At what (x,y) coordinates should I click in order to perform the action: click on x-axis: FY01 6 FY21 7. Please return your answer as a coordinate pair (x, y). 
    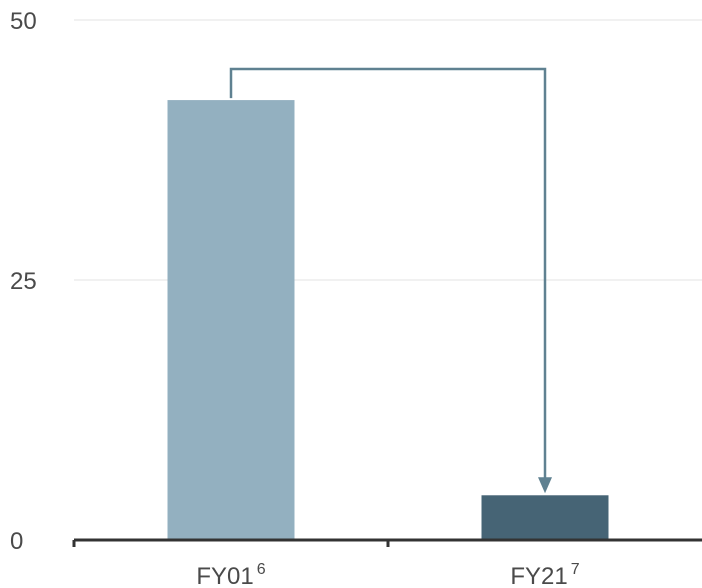
    Looking at the image, I should click on (387, 563).